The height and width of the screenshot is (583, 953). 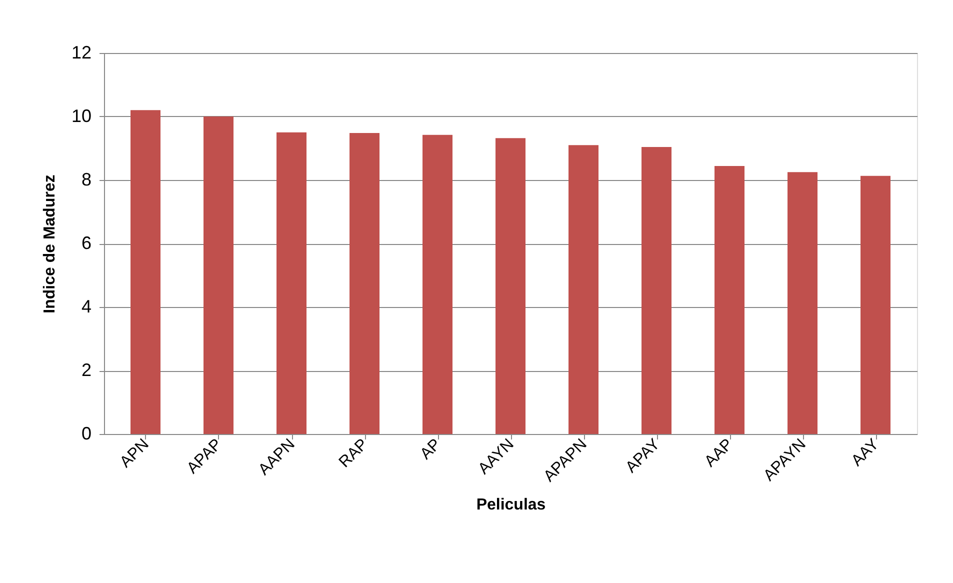 What do you see at coordinates (49, 244) in the screenshot?
I see `y-axis-title: Indice de Madurez` at bounding box center [49, 244].